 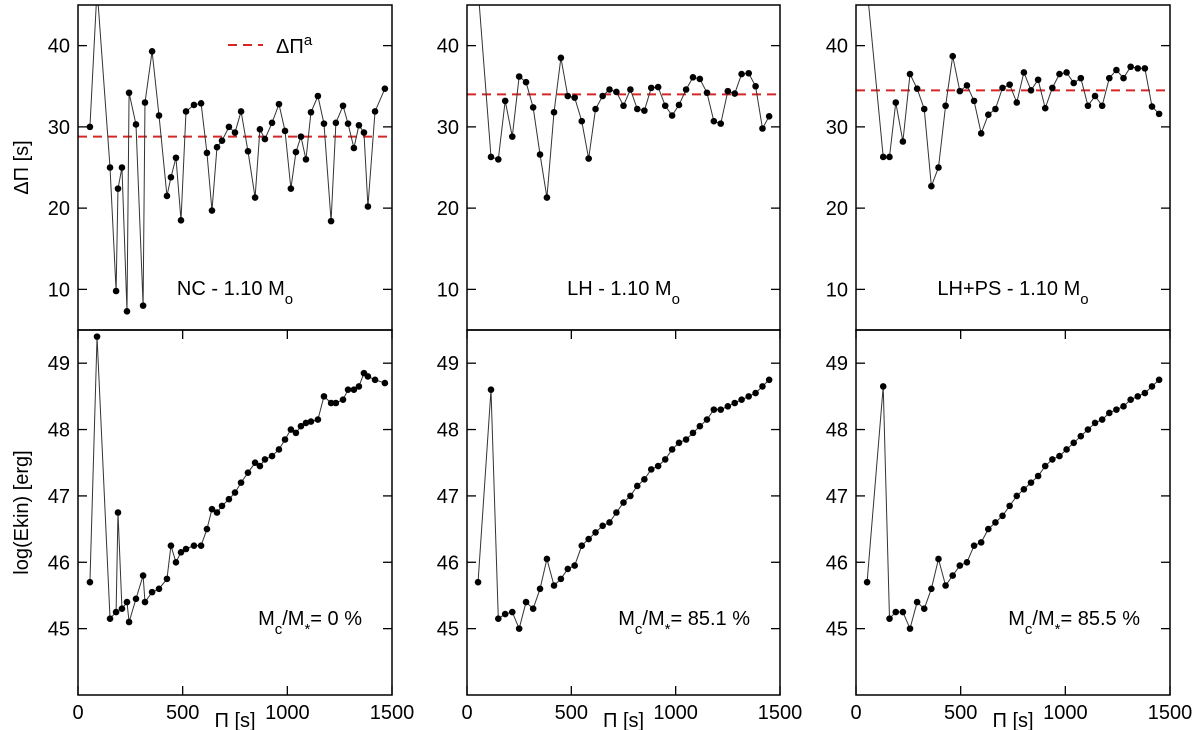 I want to click on y-tick-label: 48, so click(x=837, y=431).